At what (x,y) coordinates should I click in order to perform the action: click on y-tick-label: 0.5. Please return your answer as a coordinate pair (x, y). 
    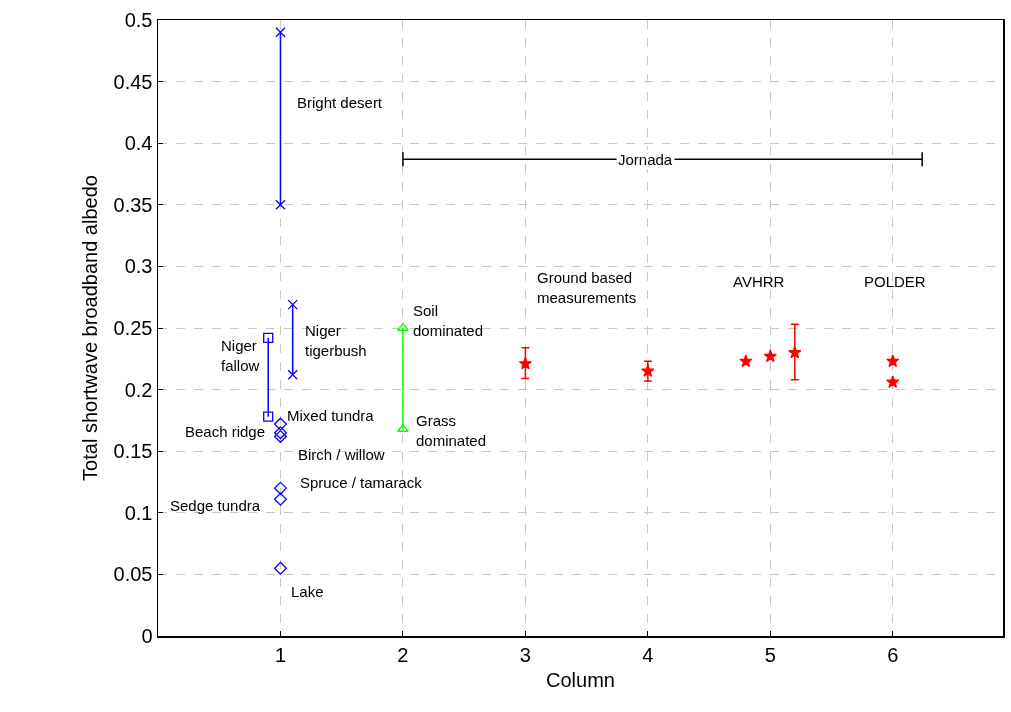
    Looking at the image, I should click on (138, 20).